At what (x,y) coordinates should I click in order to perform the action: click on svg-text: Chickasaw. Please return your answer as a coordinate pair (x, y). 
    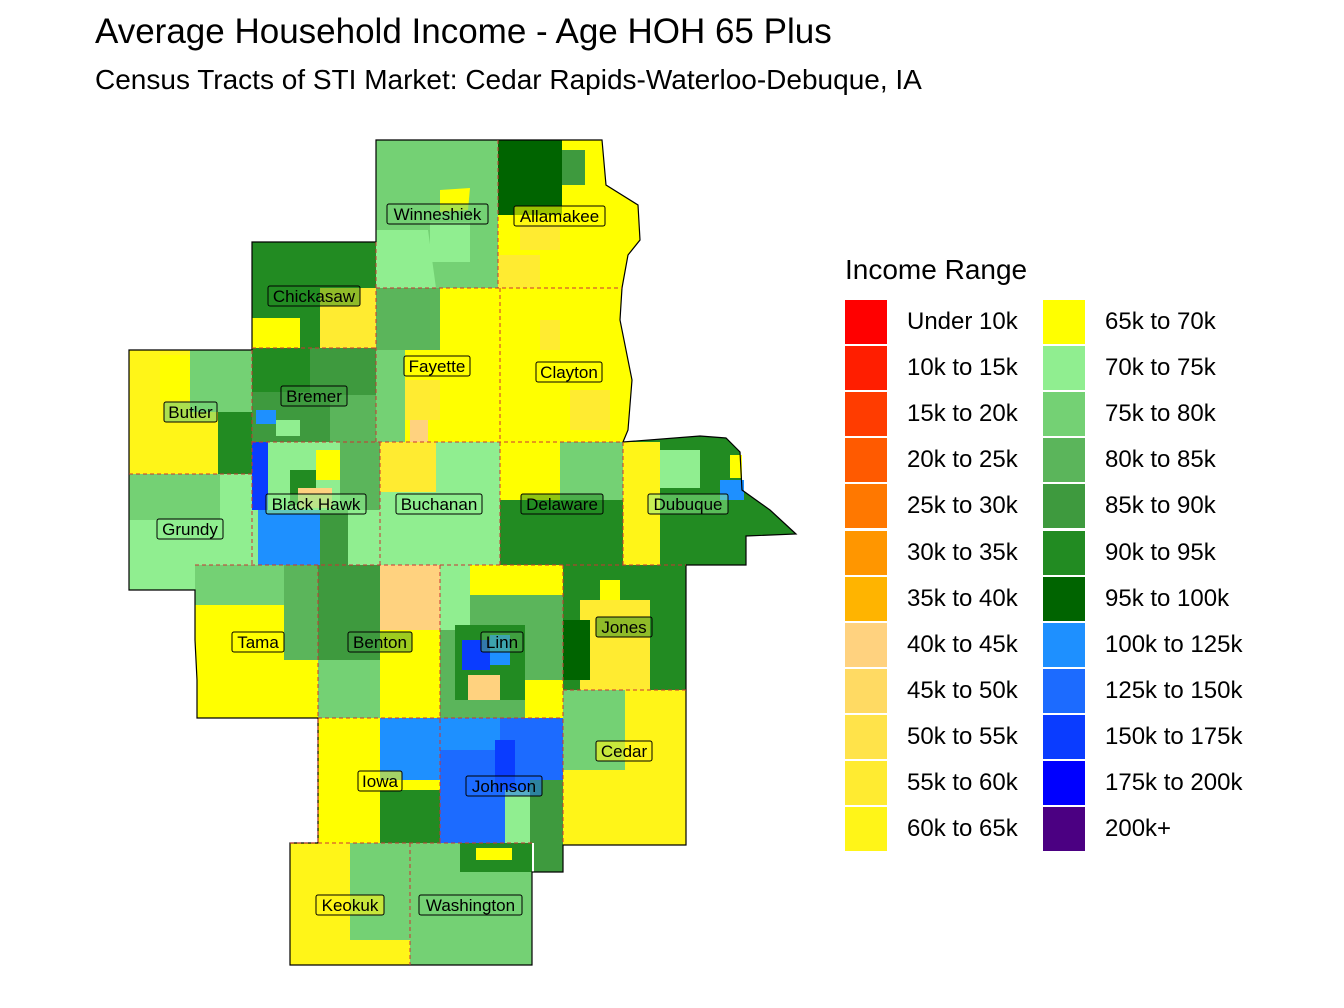
    Looking at the image, I should click on (314, 296).